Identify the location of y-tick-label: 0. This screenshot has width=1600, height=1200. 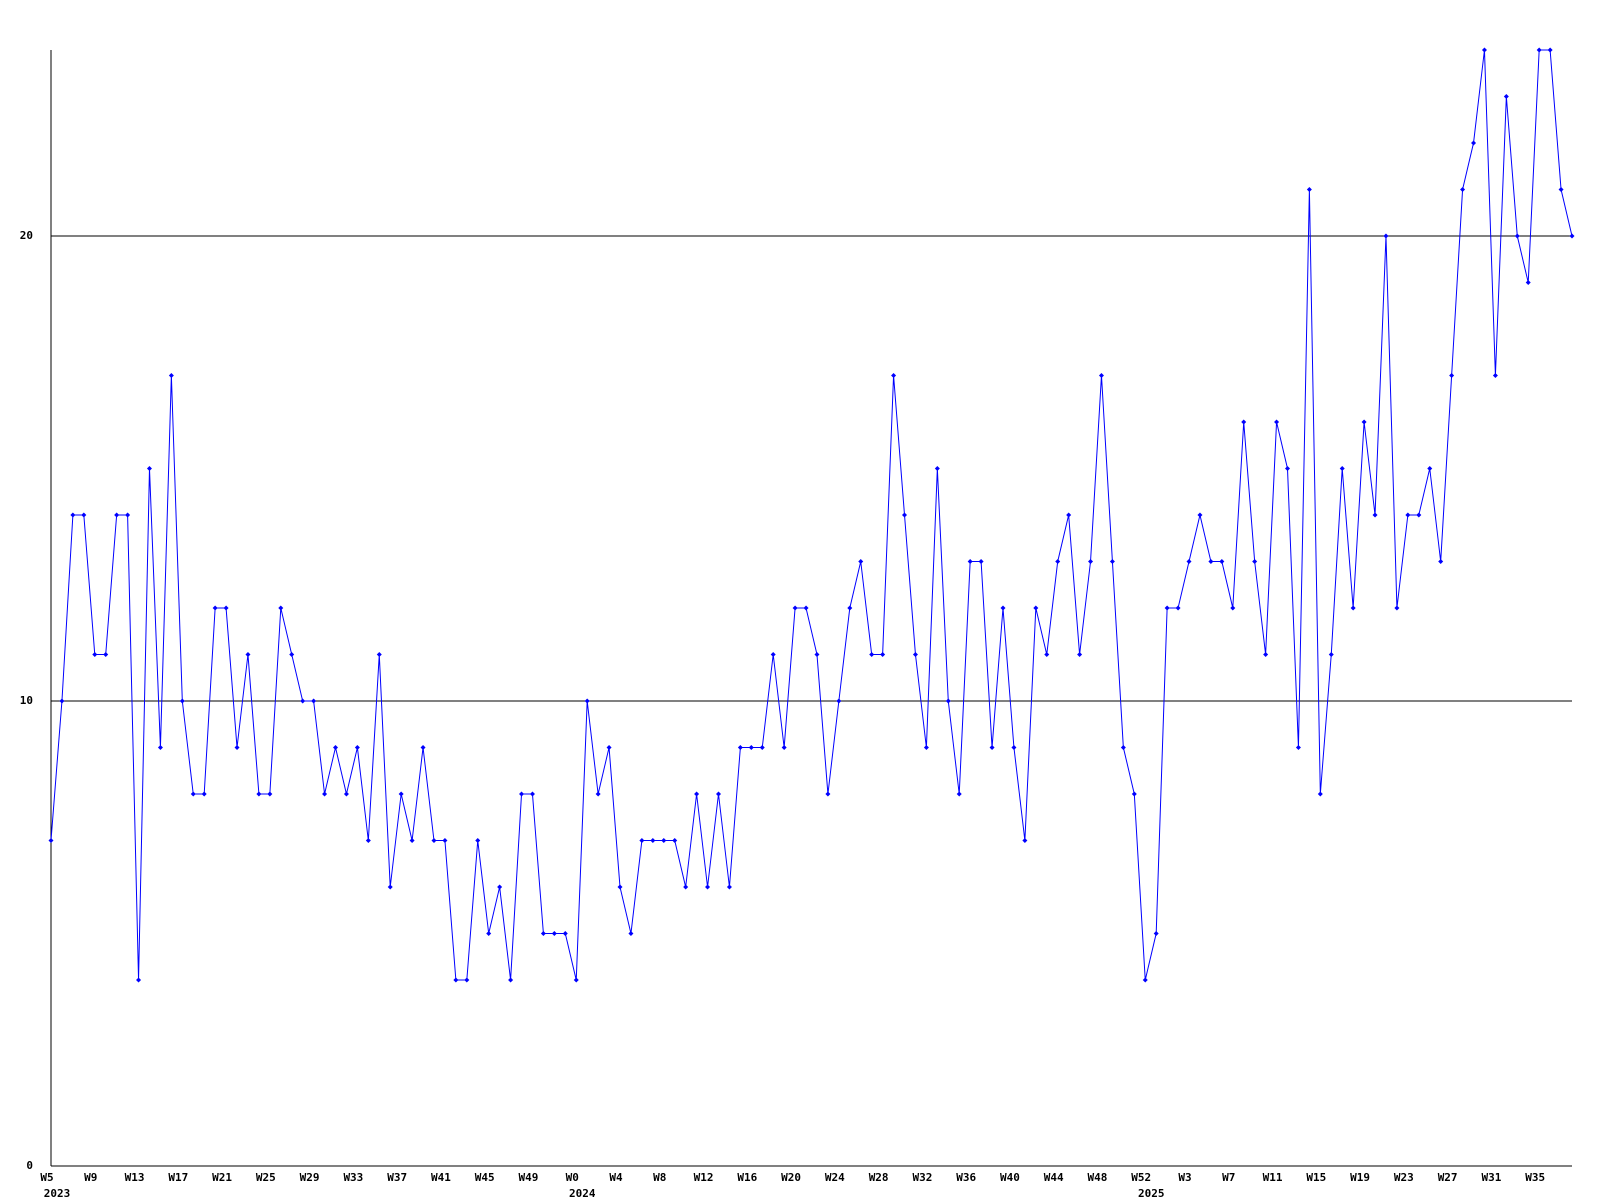
(29, 1165).